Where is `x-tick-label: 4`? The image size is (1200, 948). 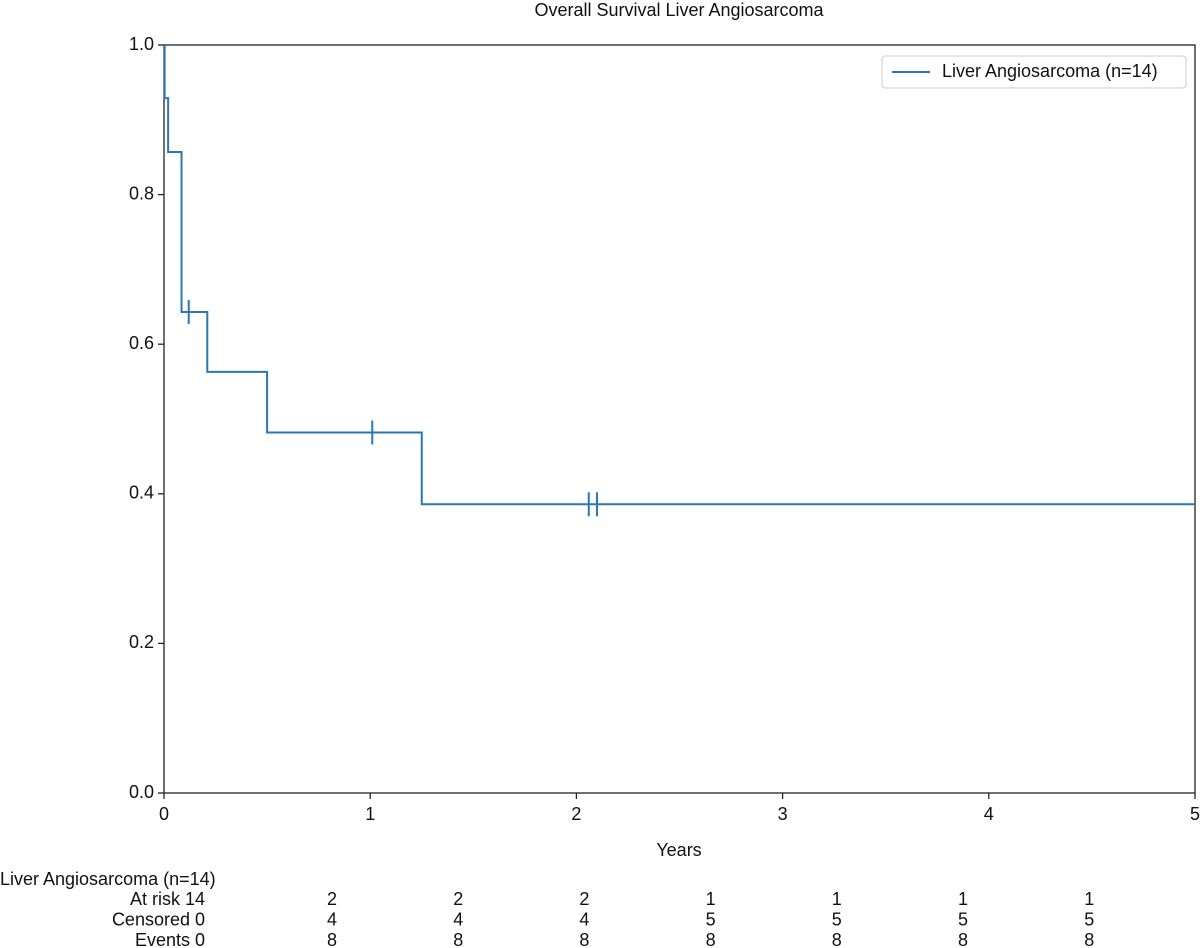 x-tick-label: 4 is located at coordinates (989, 814).